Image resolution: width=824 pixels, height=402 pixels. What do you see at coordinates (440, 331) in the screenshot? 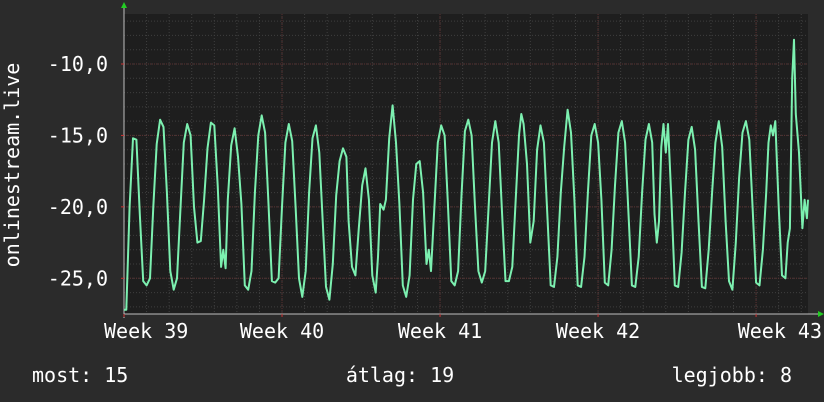
I see `x-tick-label: Week 41` at bounding box center [440, 331].